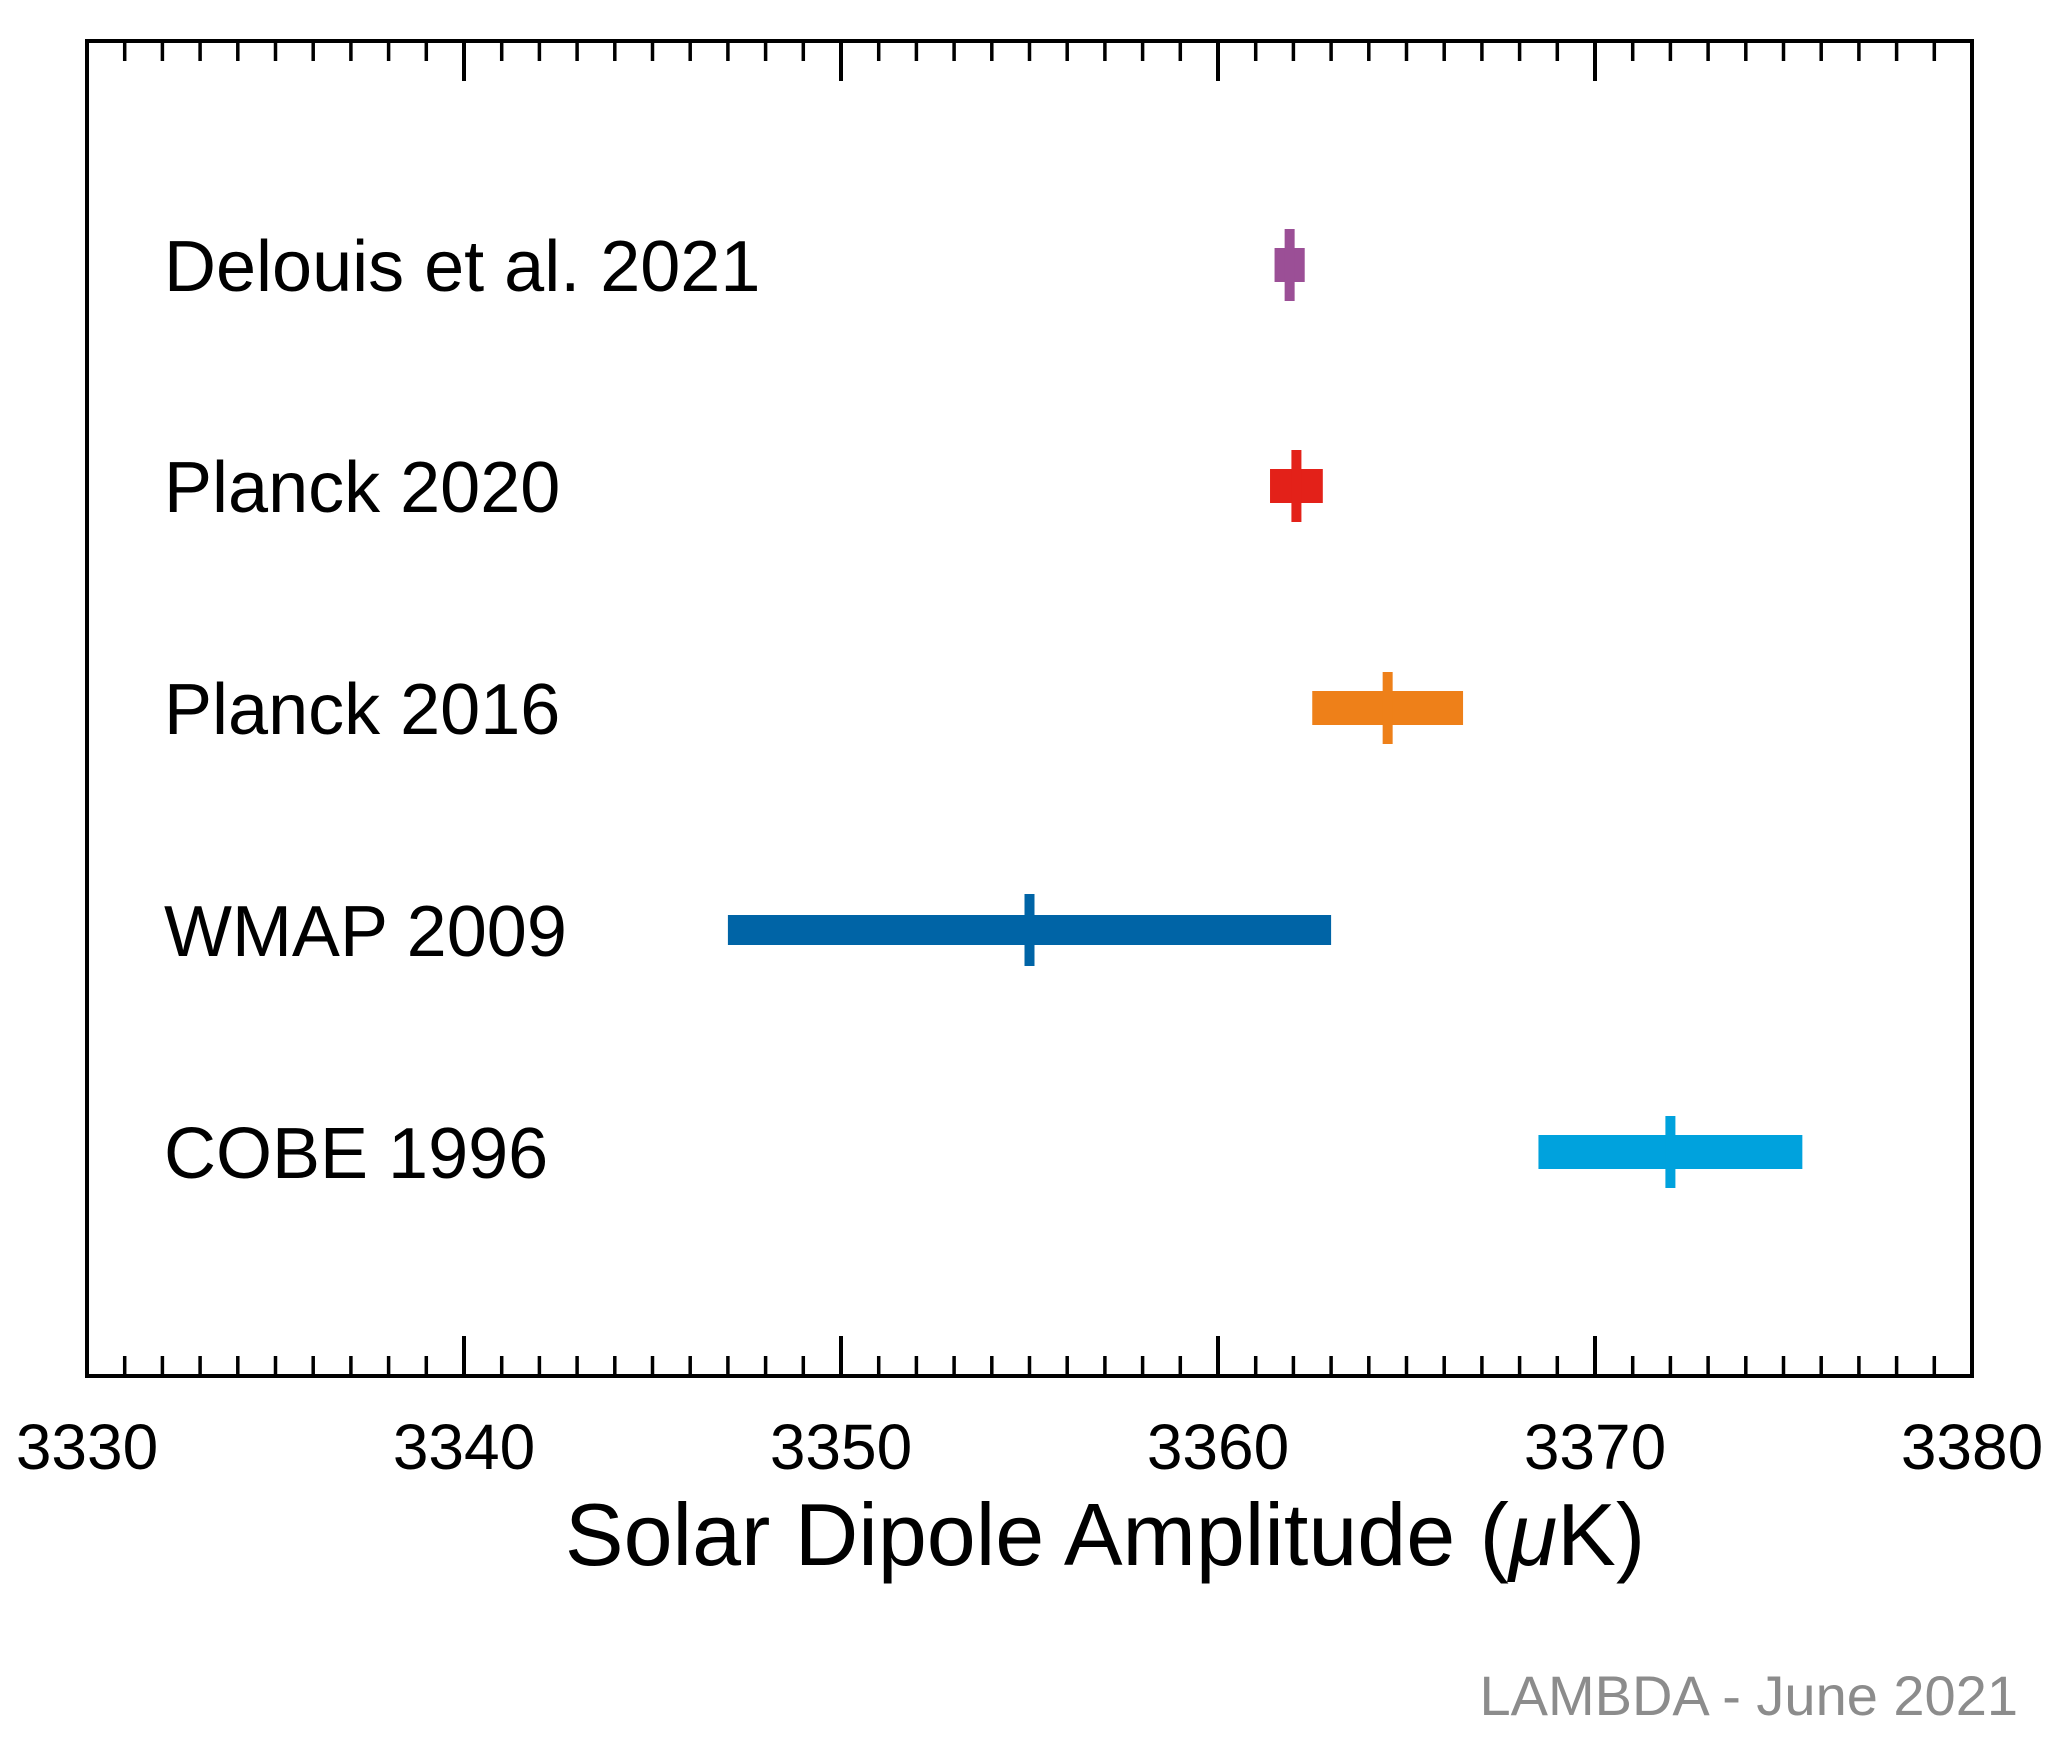 The width and height of the screenshot is (2048, 1739). Describe the element at coordinates (748, 932) in the screenshot. I see `measurement-row: WMAP 2009` at that location.